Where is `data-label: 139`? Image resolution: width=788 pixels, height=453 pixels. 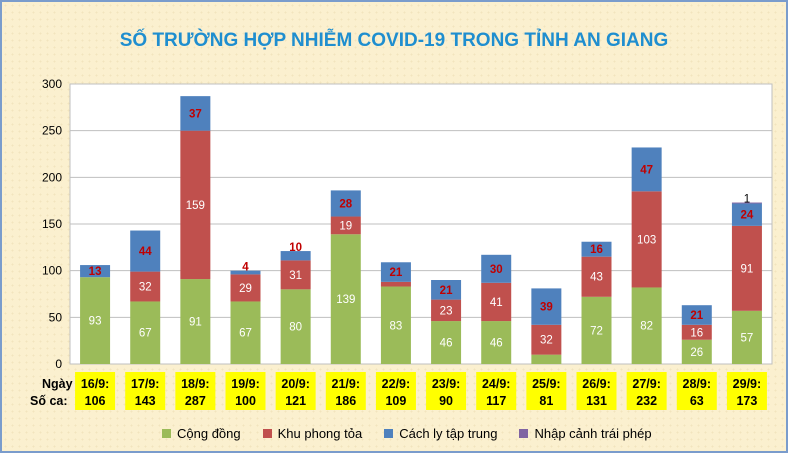
data-label: 139 is located at coordinates (345, 300).